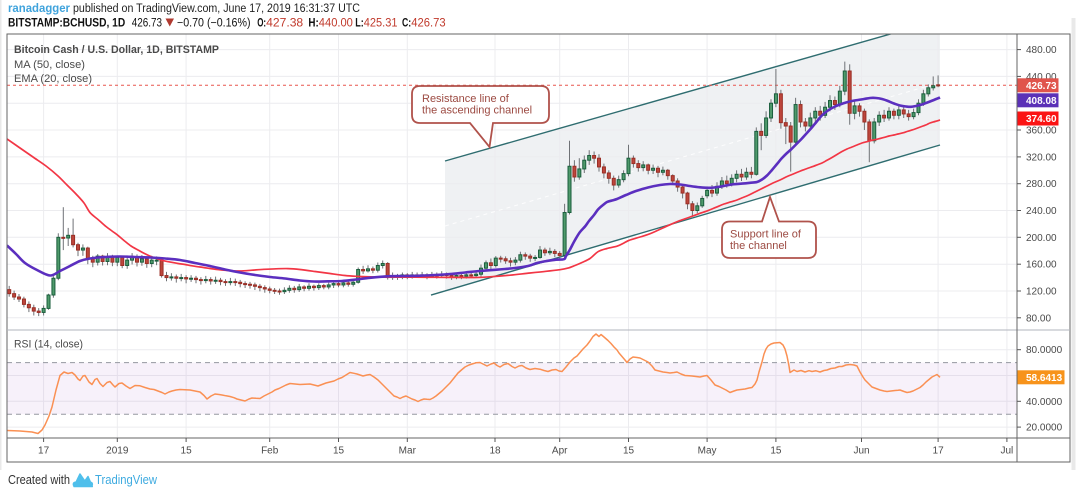  I want to click on svg-text: MA (50, close), so click(49, 65).